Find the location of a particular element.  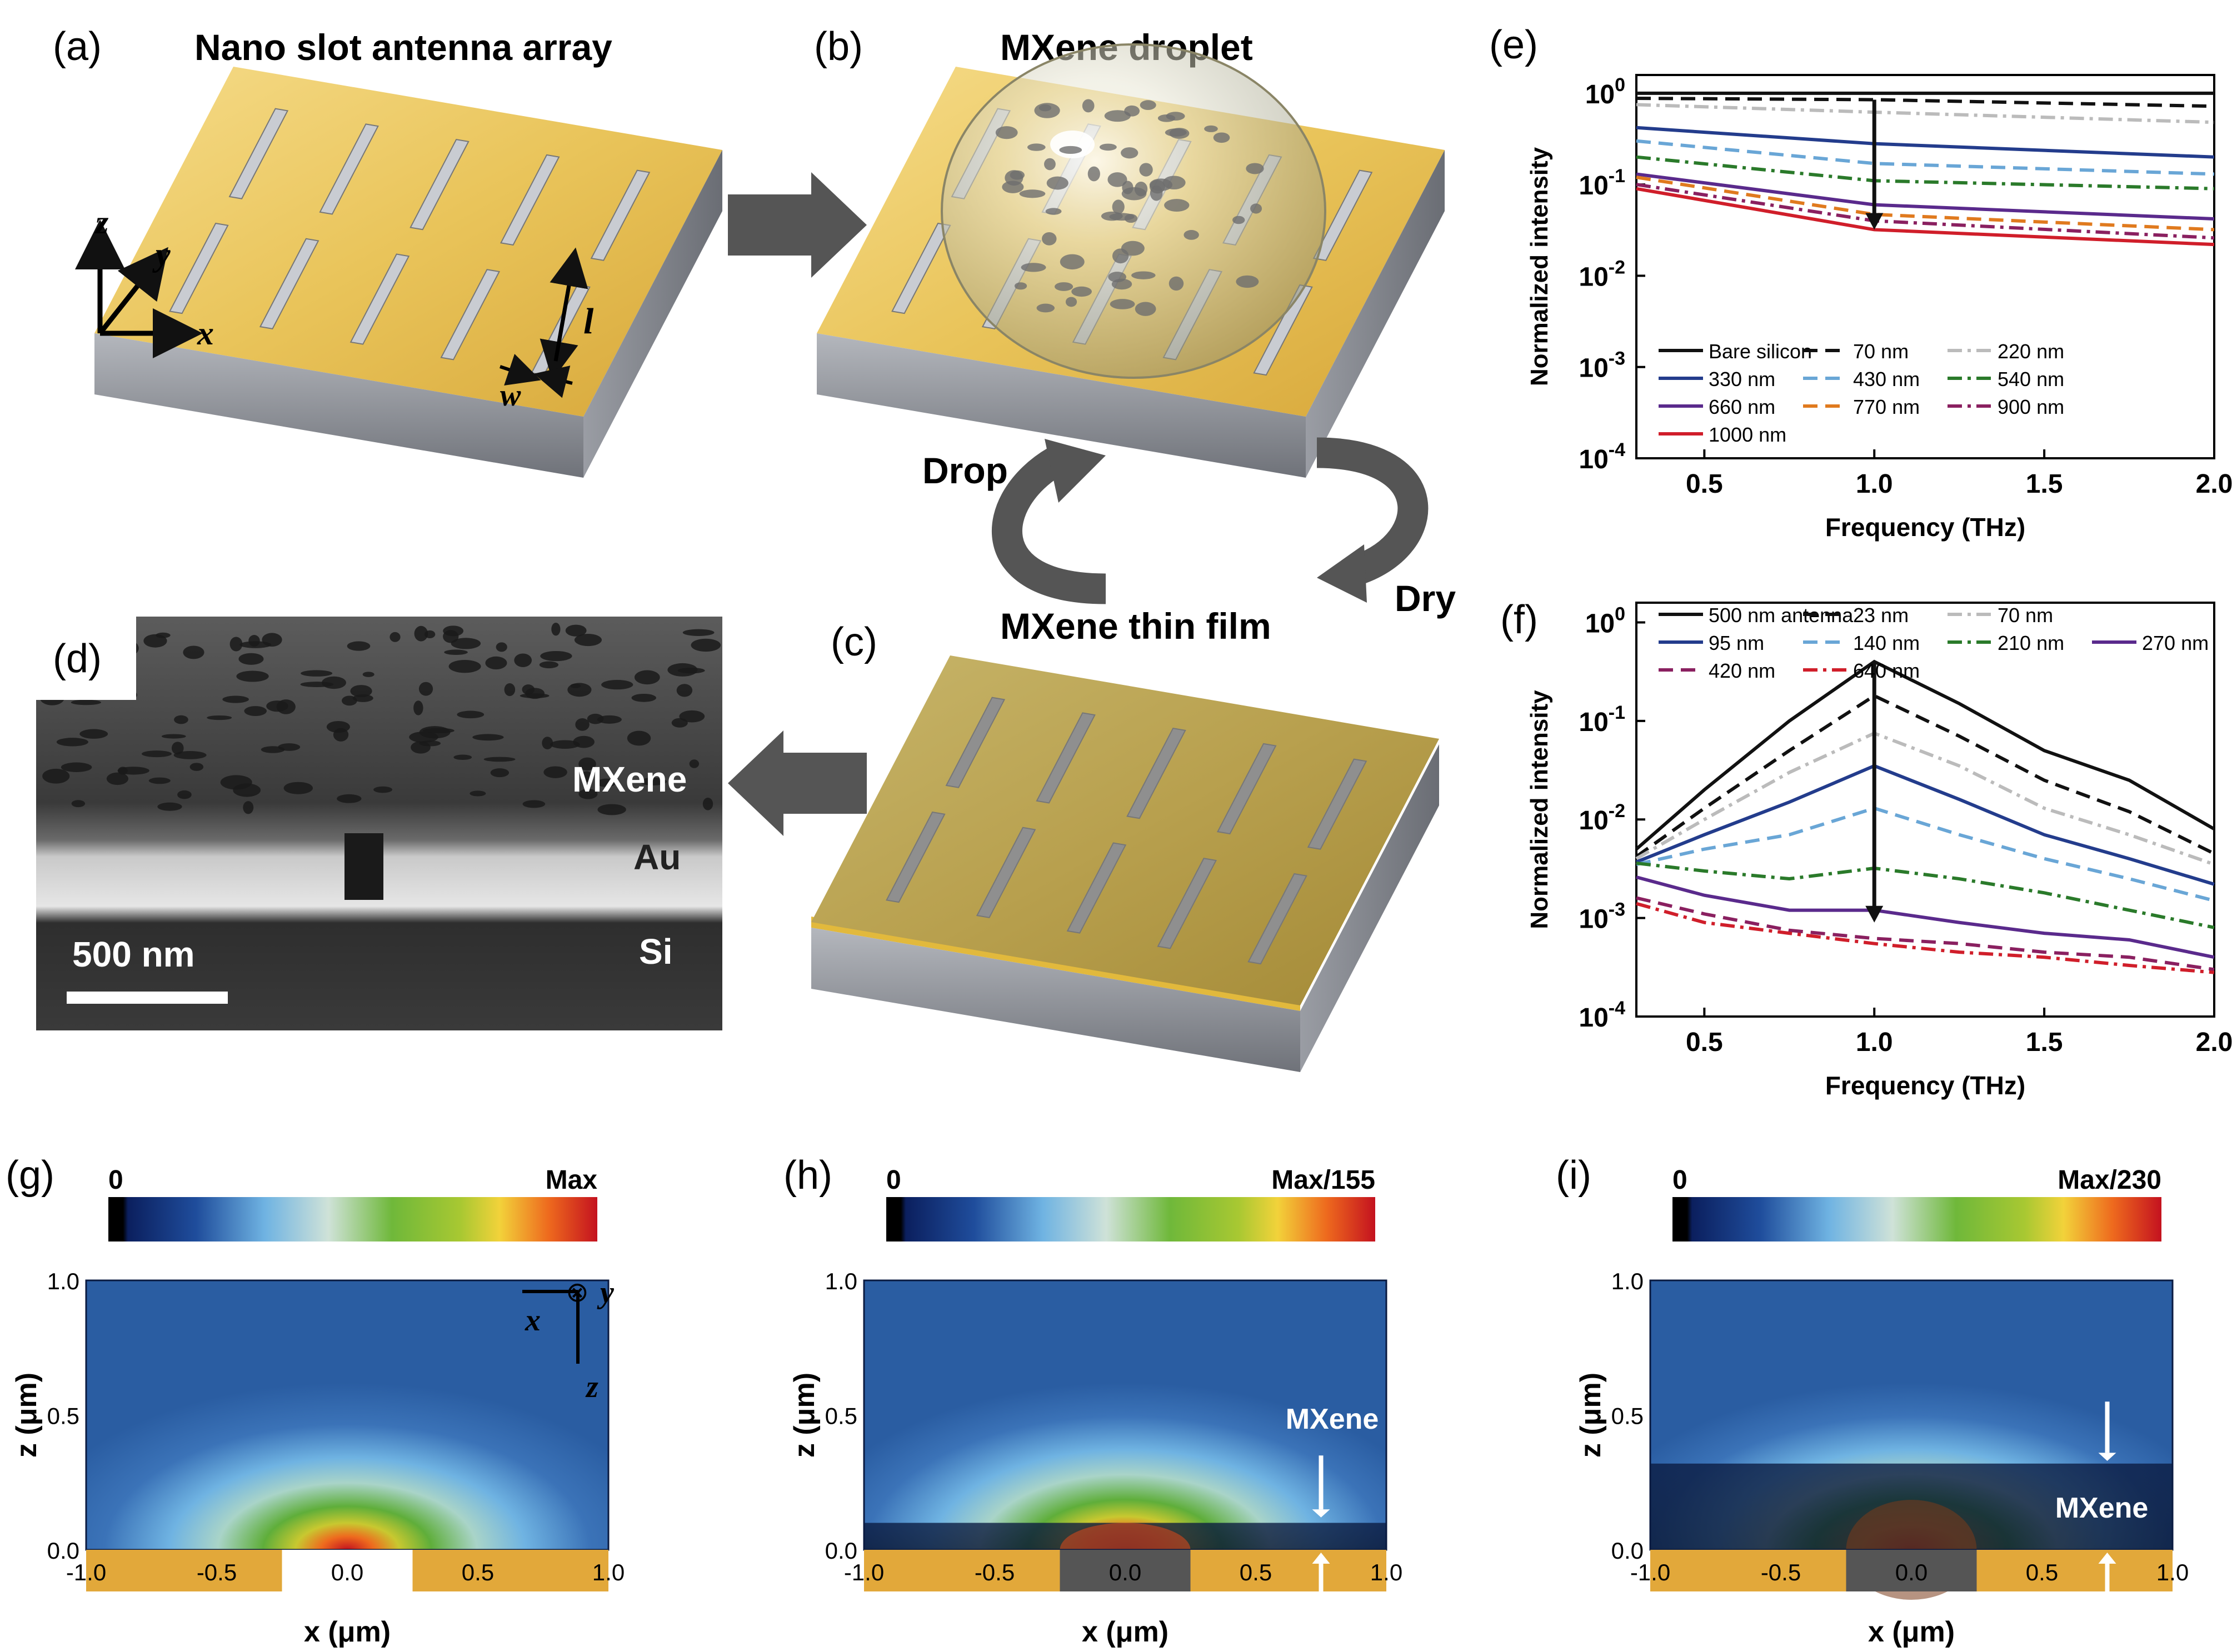

substrate-side is located at coordinates (1369, 908).